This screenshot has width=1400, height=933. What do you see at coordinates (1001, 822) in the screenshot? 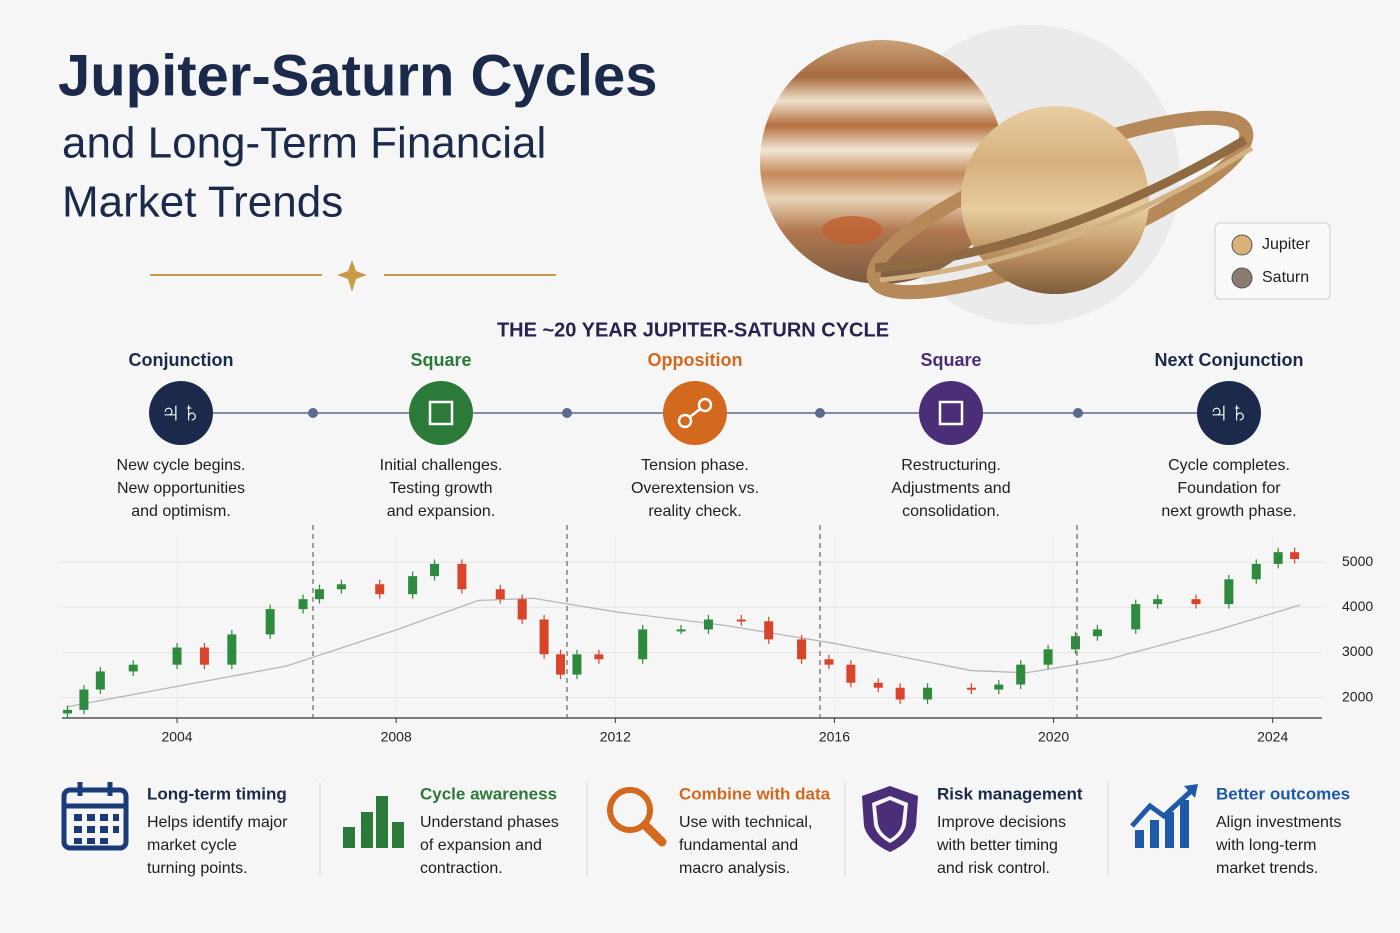
I see `feature-text: Improve decisions` at bounding box center [1001, 822].